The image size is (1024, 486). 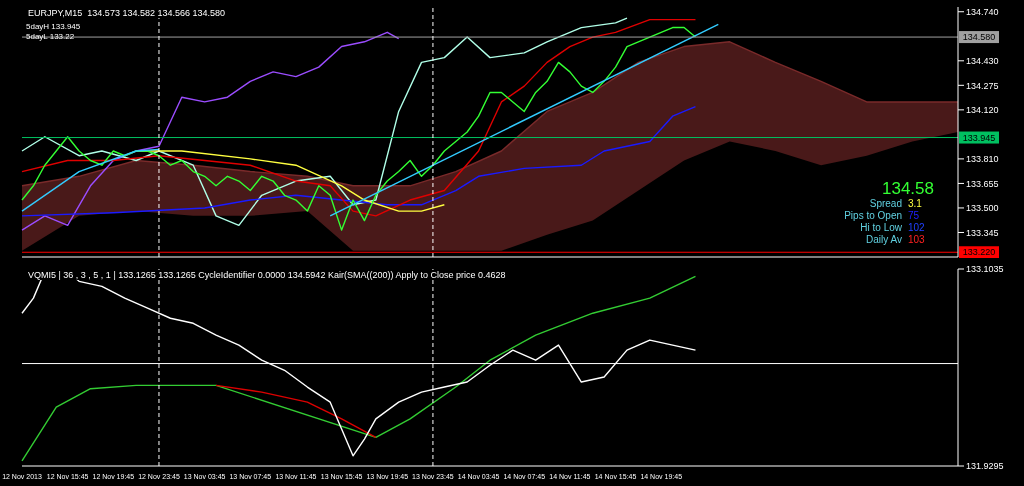 What do you see at coordinates (885, 203) in the screenshot?
I see `annotation: Spread` at bounding box center [885, 203].